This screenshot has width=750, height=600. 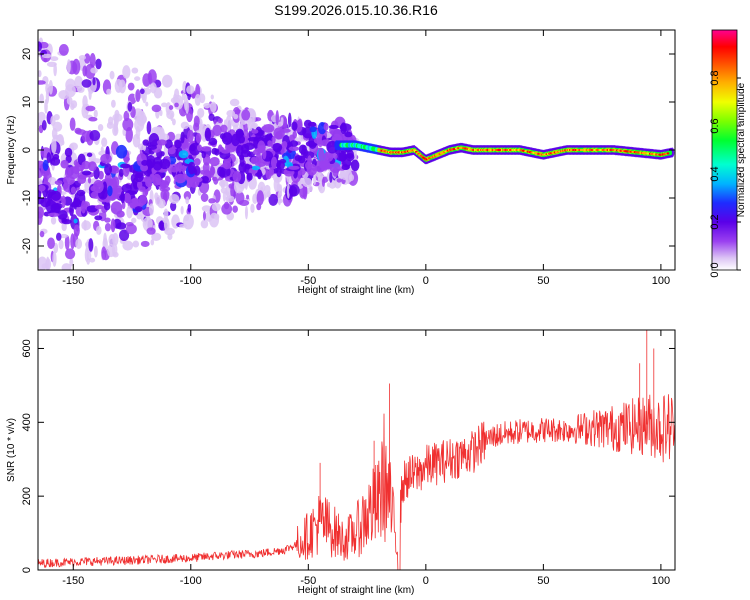 I want to click on colorbar-tick-label: 0.0, so click(x=715, y=269).